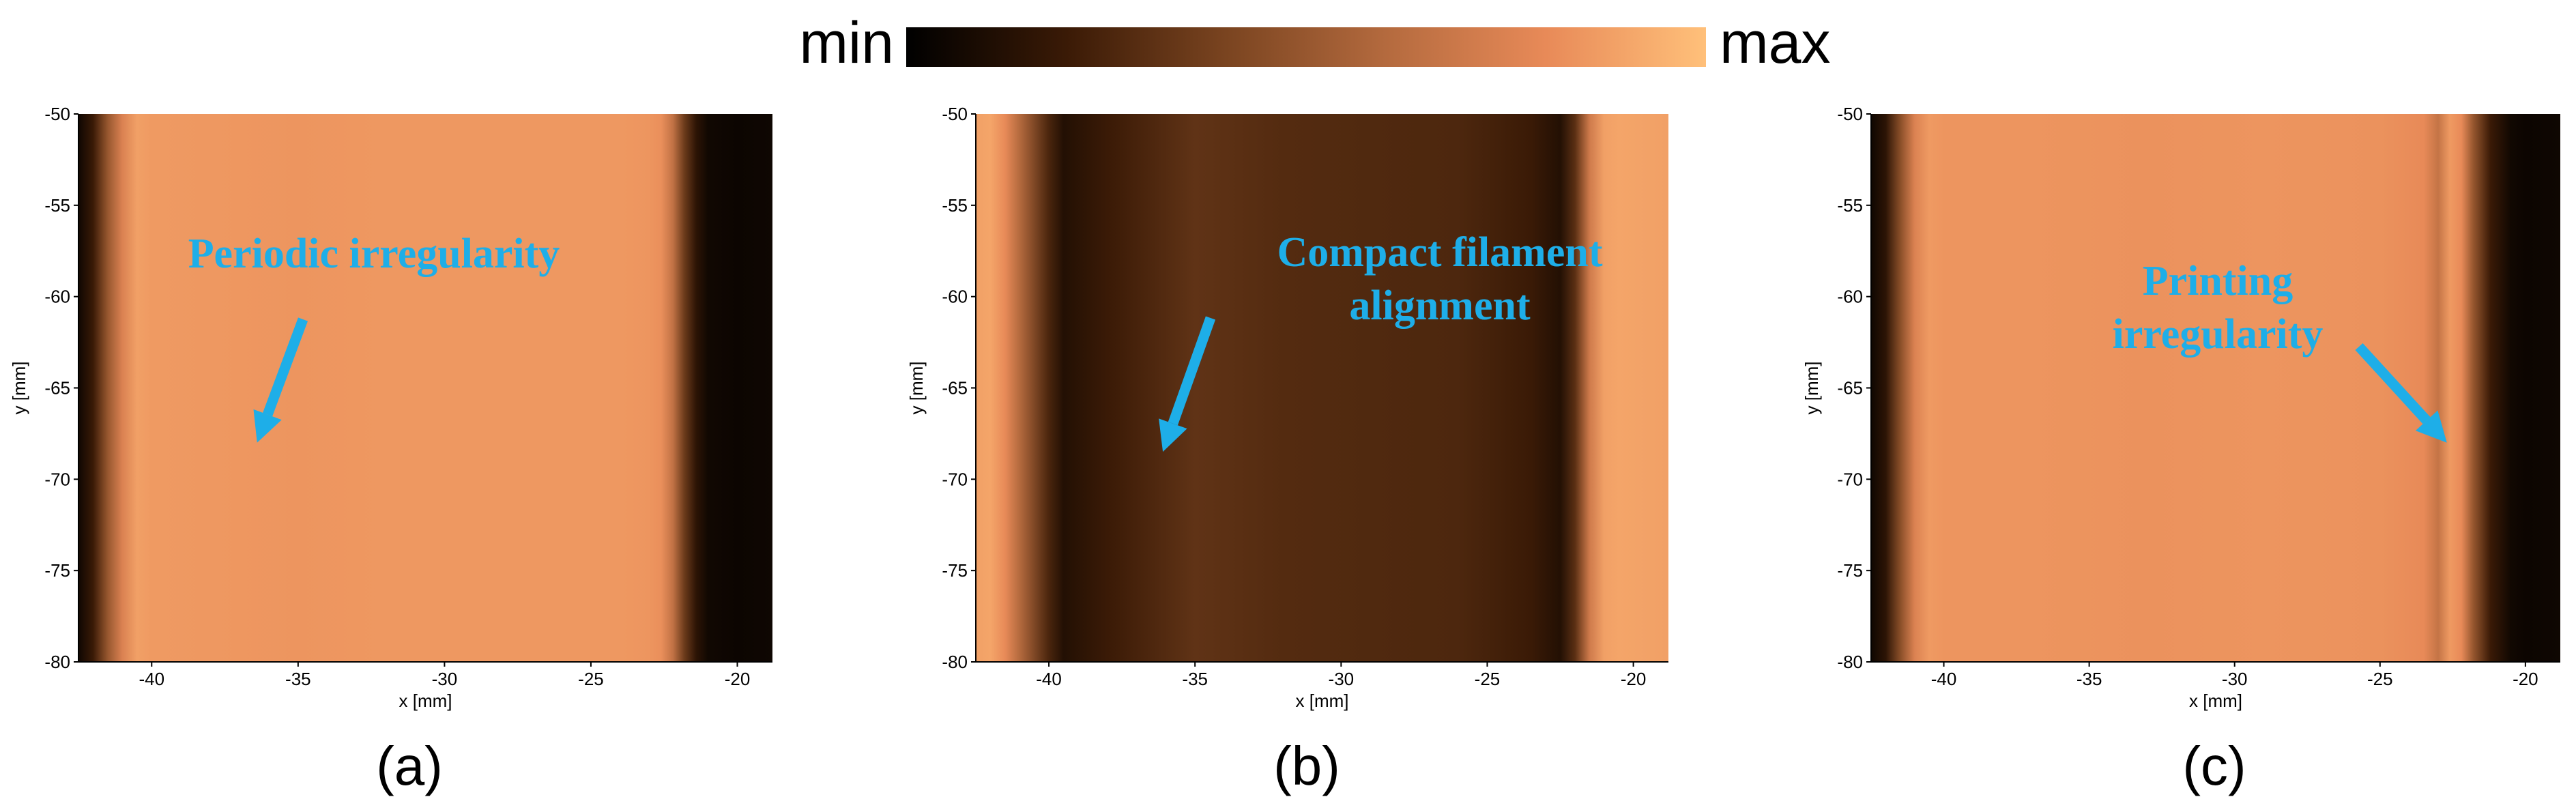  I want to click on y-ticks-a: -50 -55 -60 -65 -70 -75 -80, so click(61, 388).